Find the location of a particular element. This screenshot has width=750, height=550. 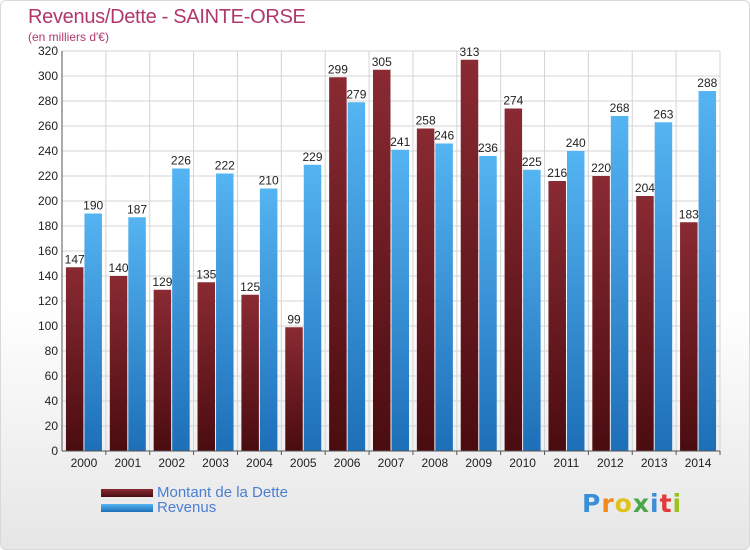

x-tick-label: 2009 is located at coordinates (478, 463).